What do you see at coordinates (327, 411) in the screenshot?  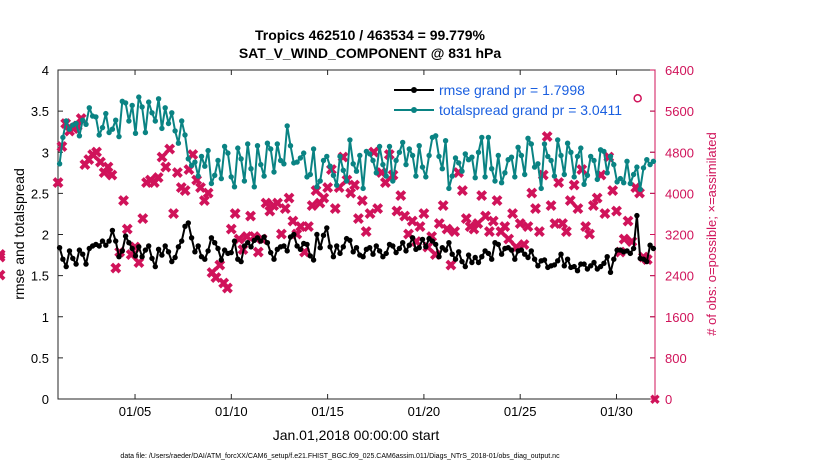 I see `x-tick-label: 01/15` at bounding box center [327, 411].